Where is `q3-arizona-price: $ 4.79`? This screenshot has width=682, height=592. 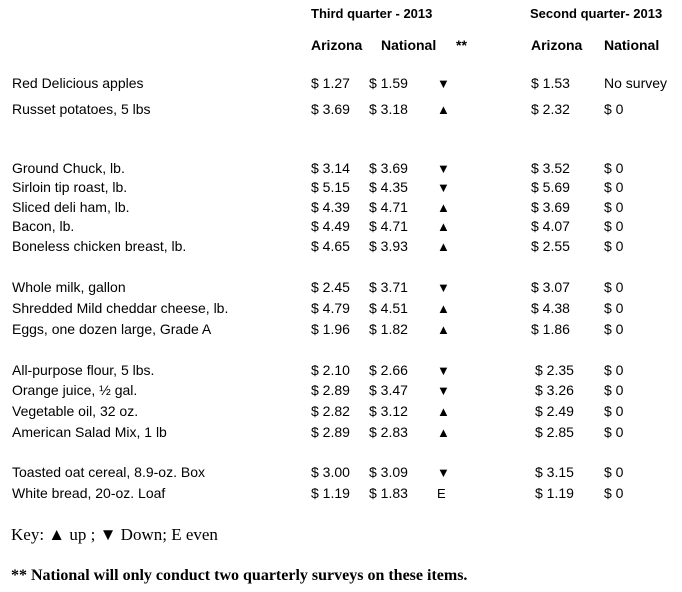
q3-arizona-price: $ 4.79 is located at coordinates (330, 308).